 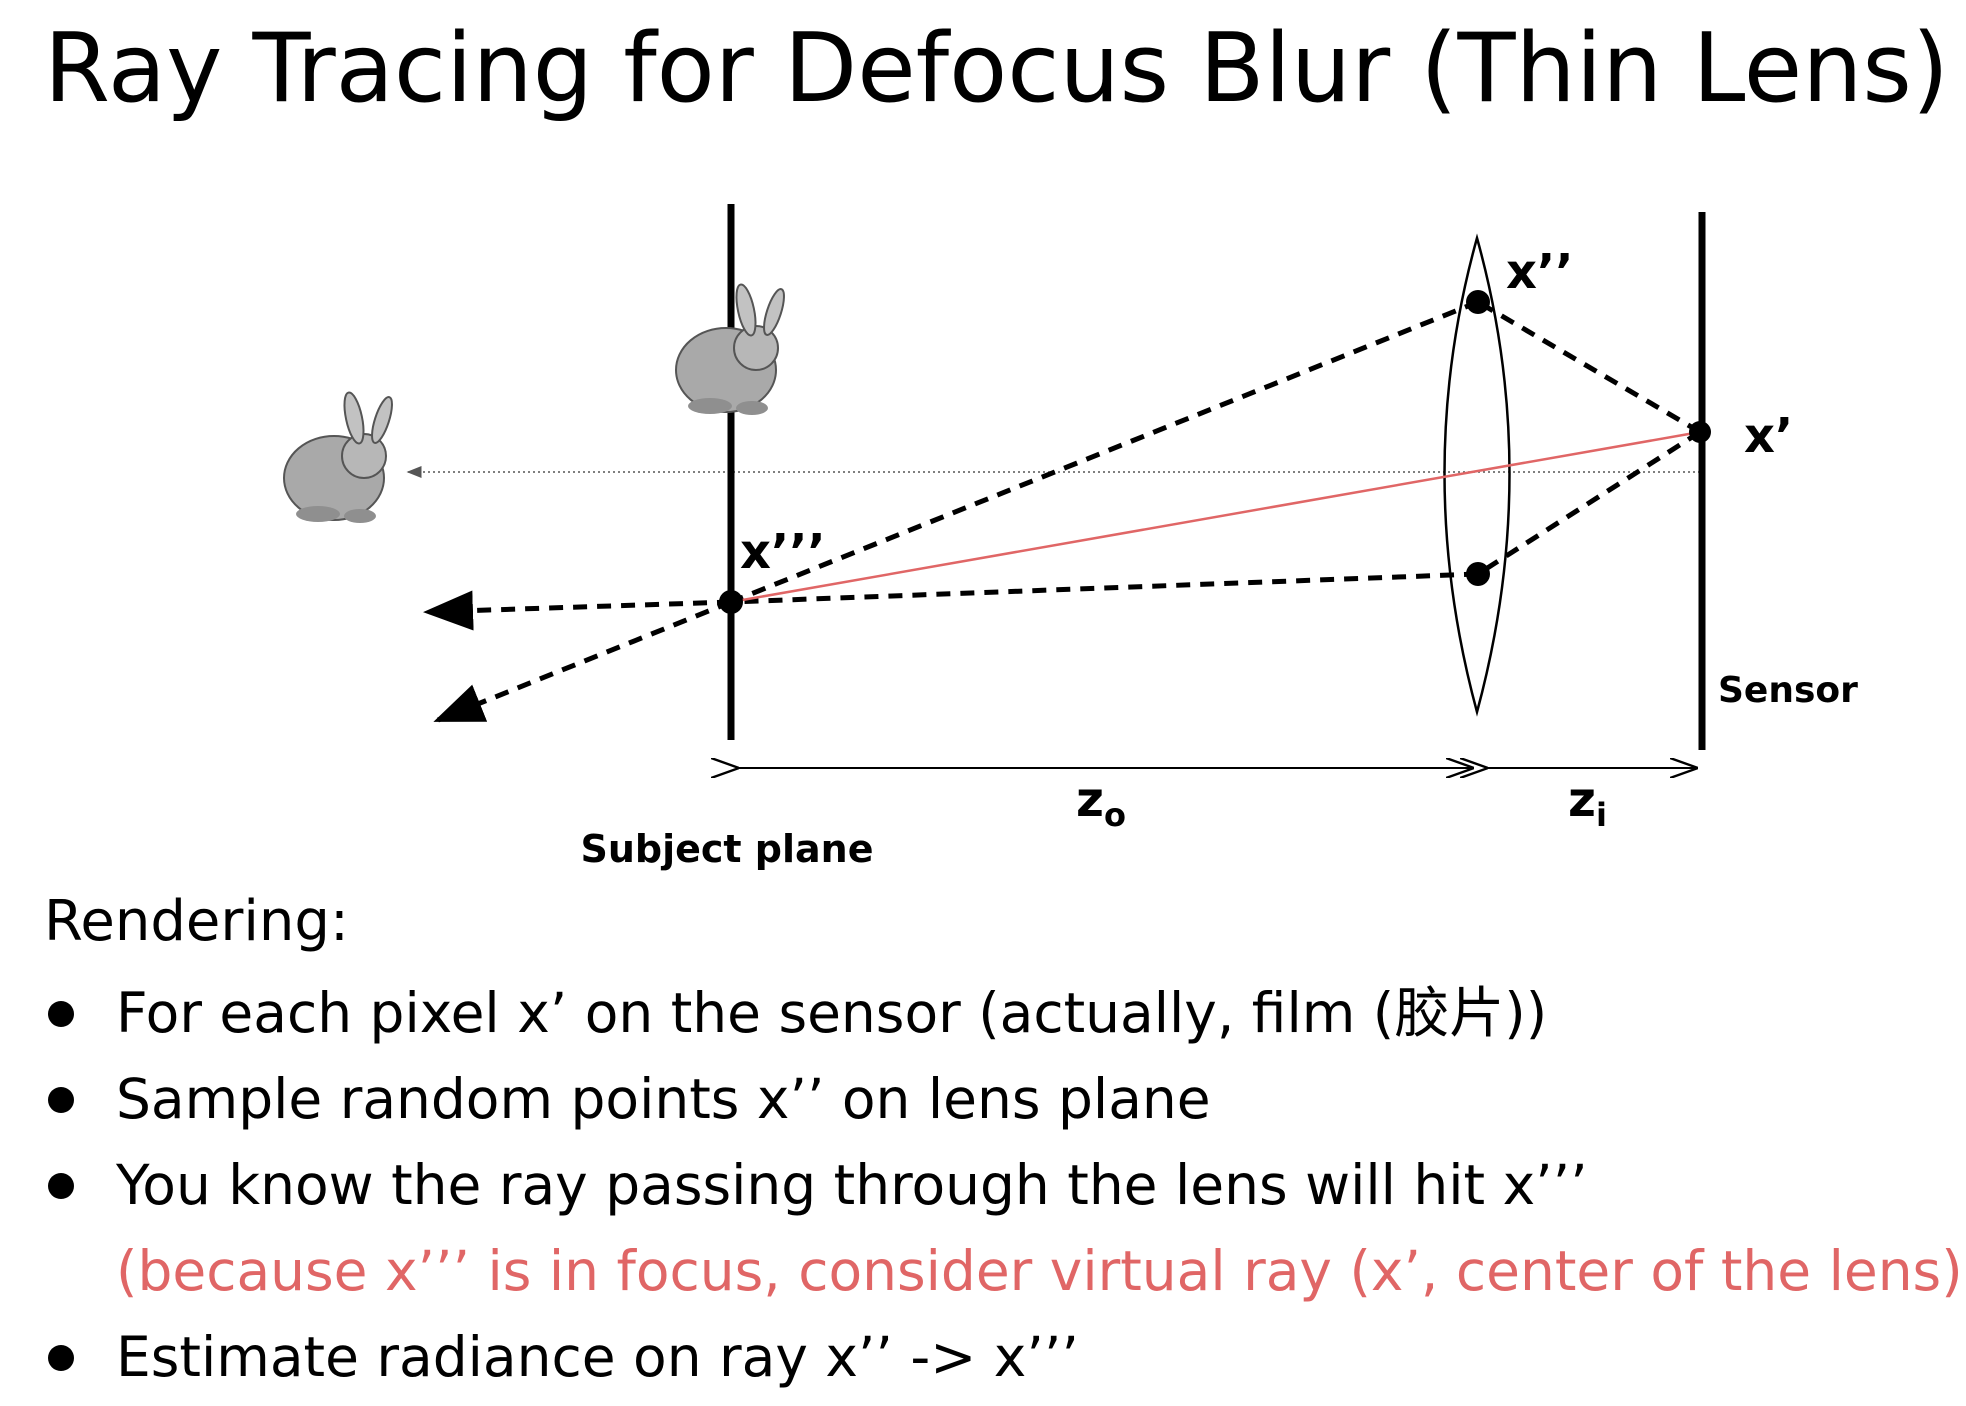 What do you see at coordinates (1587, 803) in the screenshot?
I see `label-z-i: zi` at bounding box center [1587, 803].